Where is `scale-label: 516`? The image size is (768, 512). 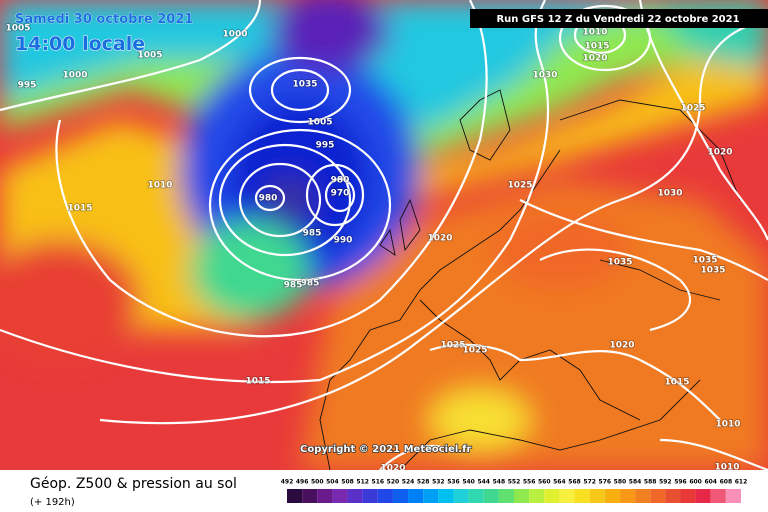 scale-label: 516 is located at coordinates (378, 482).